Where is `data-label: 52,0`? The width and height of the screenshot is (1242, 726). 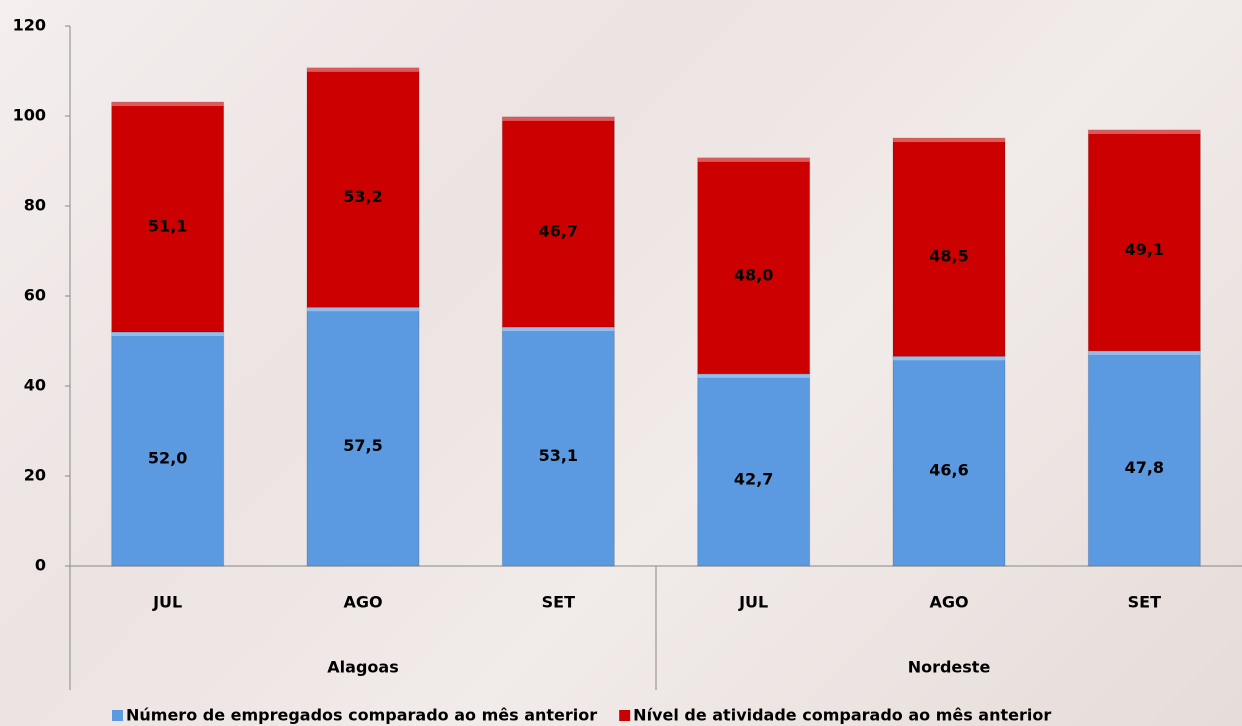
data-label: 52,0 is located at coordinates (167, 458).